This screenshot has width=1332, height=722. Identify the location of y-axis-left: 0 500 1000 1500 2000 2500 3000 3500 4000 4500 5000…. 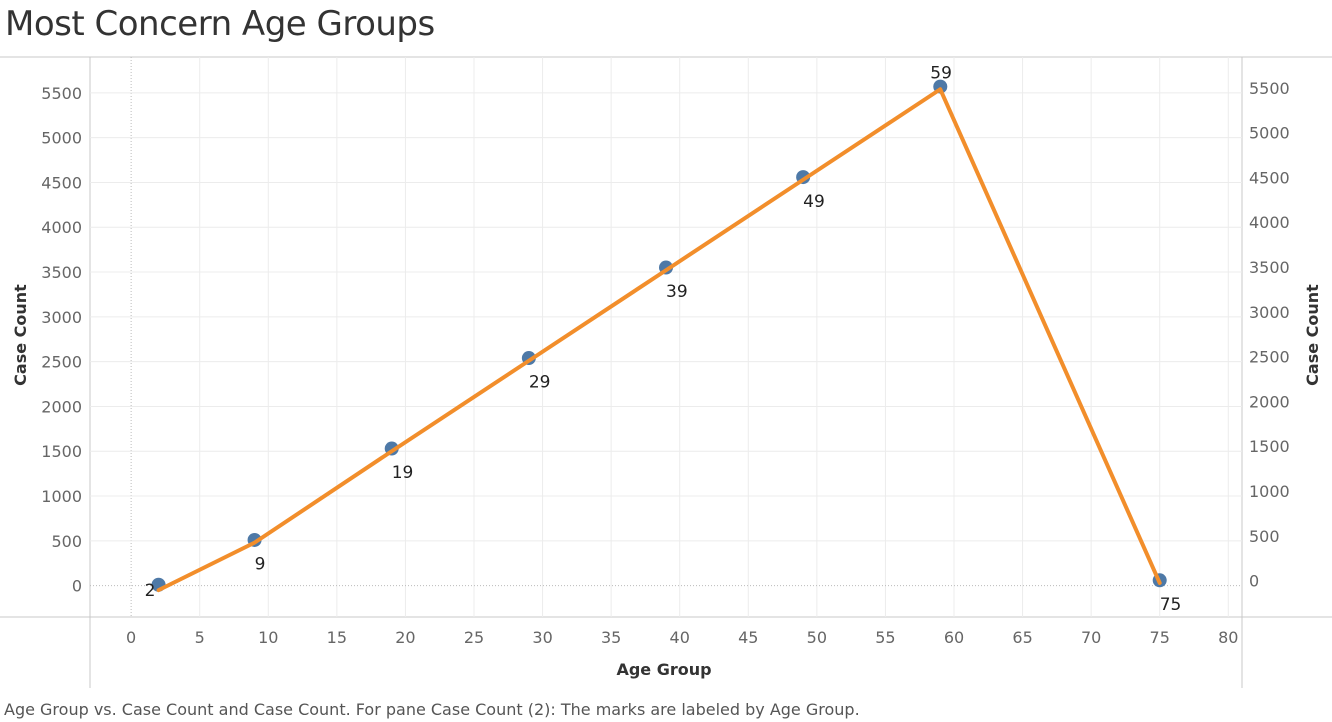
(61, 340).